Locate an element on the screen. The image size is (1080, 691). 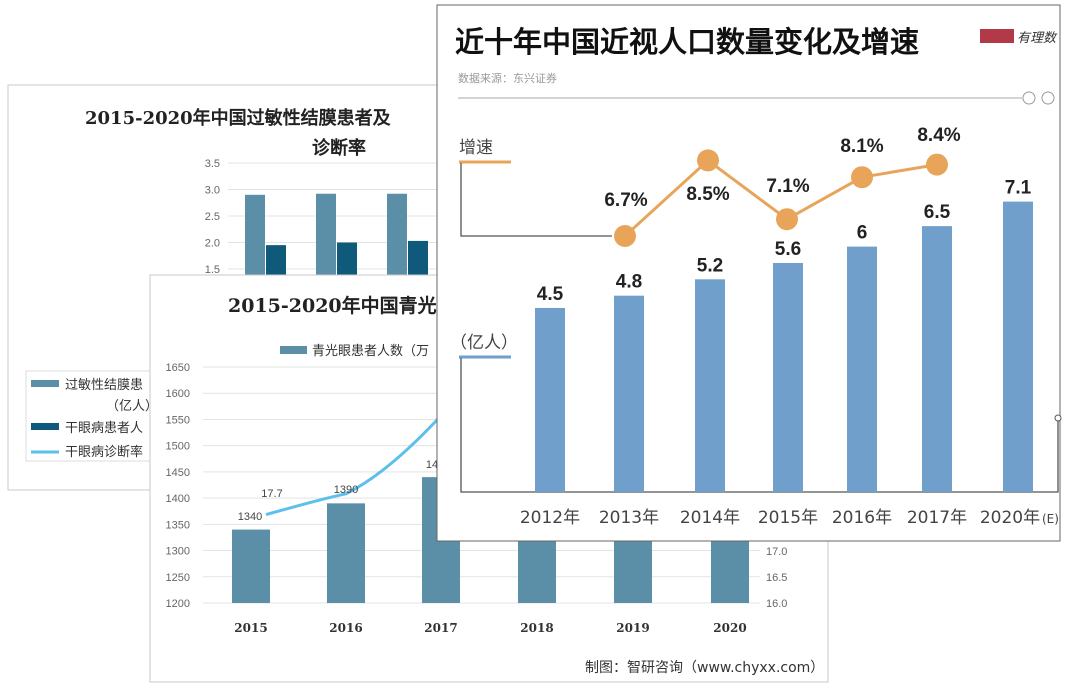
legend-item-allergic: 过敏性结膜患 is located at coordinates (104, 385).